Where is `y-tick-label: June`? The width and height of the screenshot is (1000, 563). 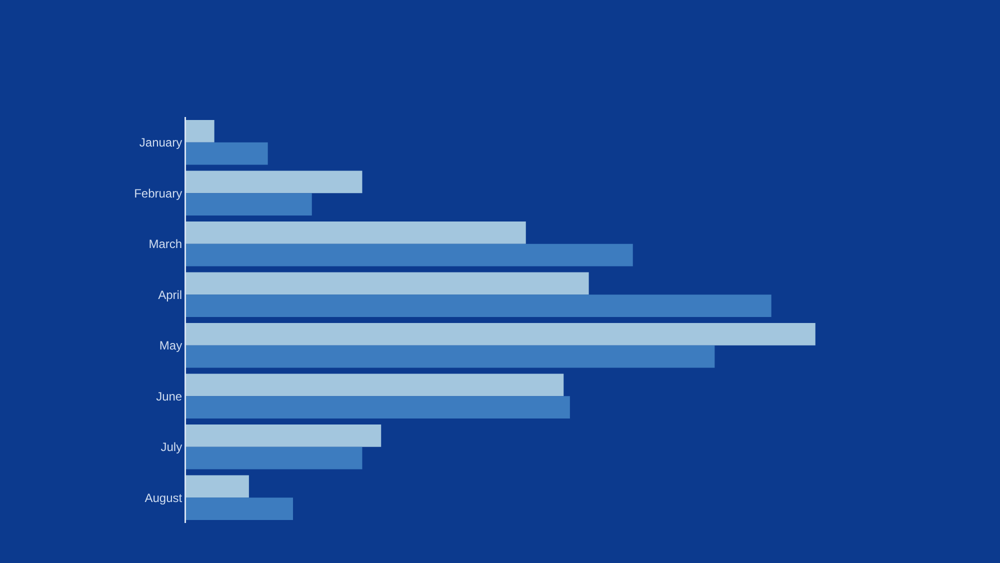
y-tick-label: June is located at coordinates (169, 396).